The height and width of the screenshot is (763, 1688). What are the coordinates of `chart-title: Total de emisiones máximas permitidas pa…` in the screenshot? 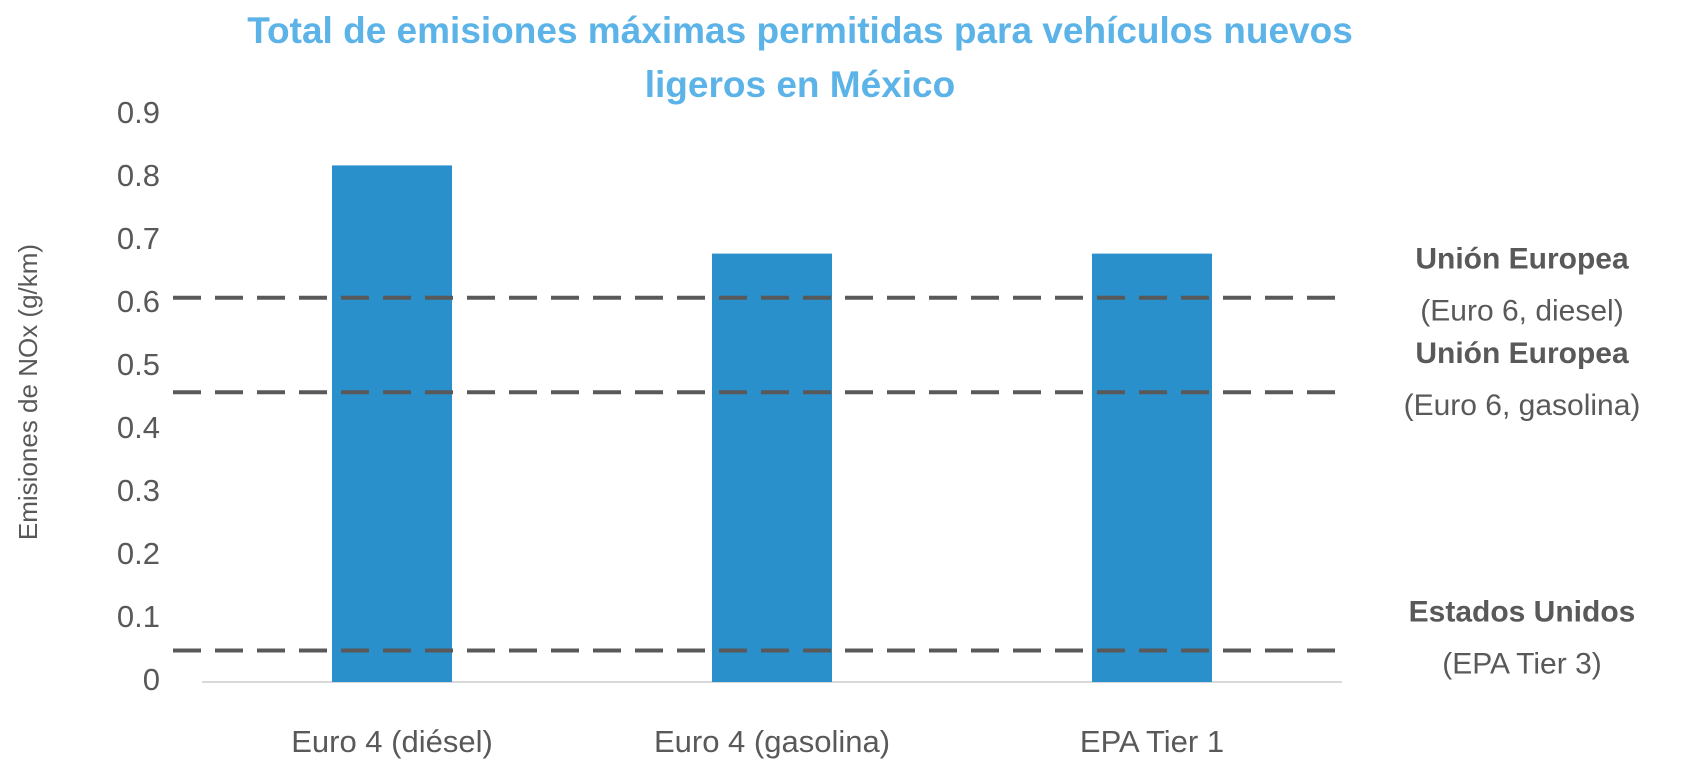 It's located at (800, 57).